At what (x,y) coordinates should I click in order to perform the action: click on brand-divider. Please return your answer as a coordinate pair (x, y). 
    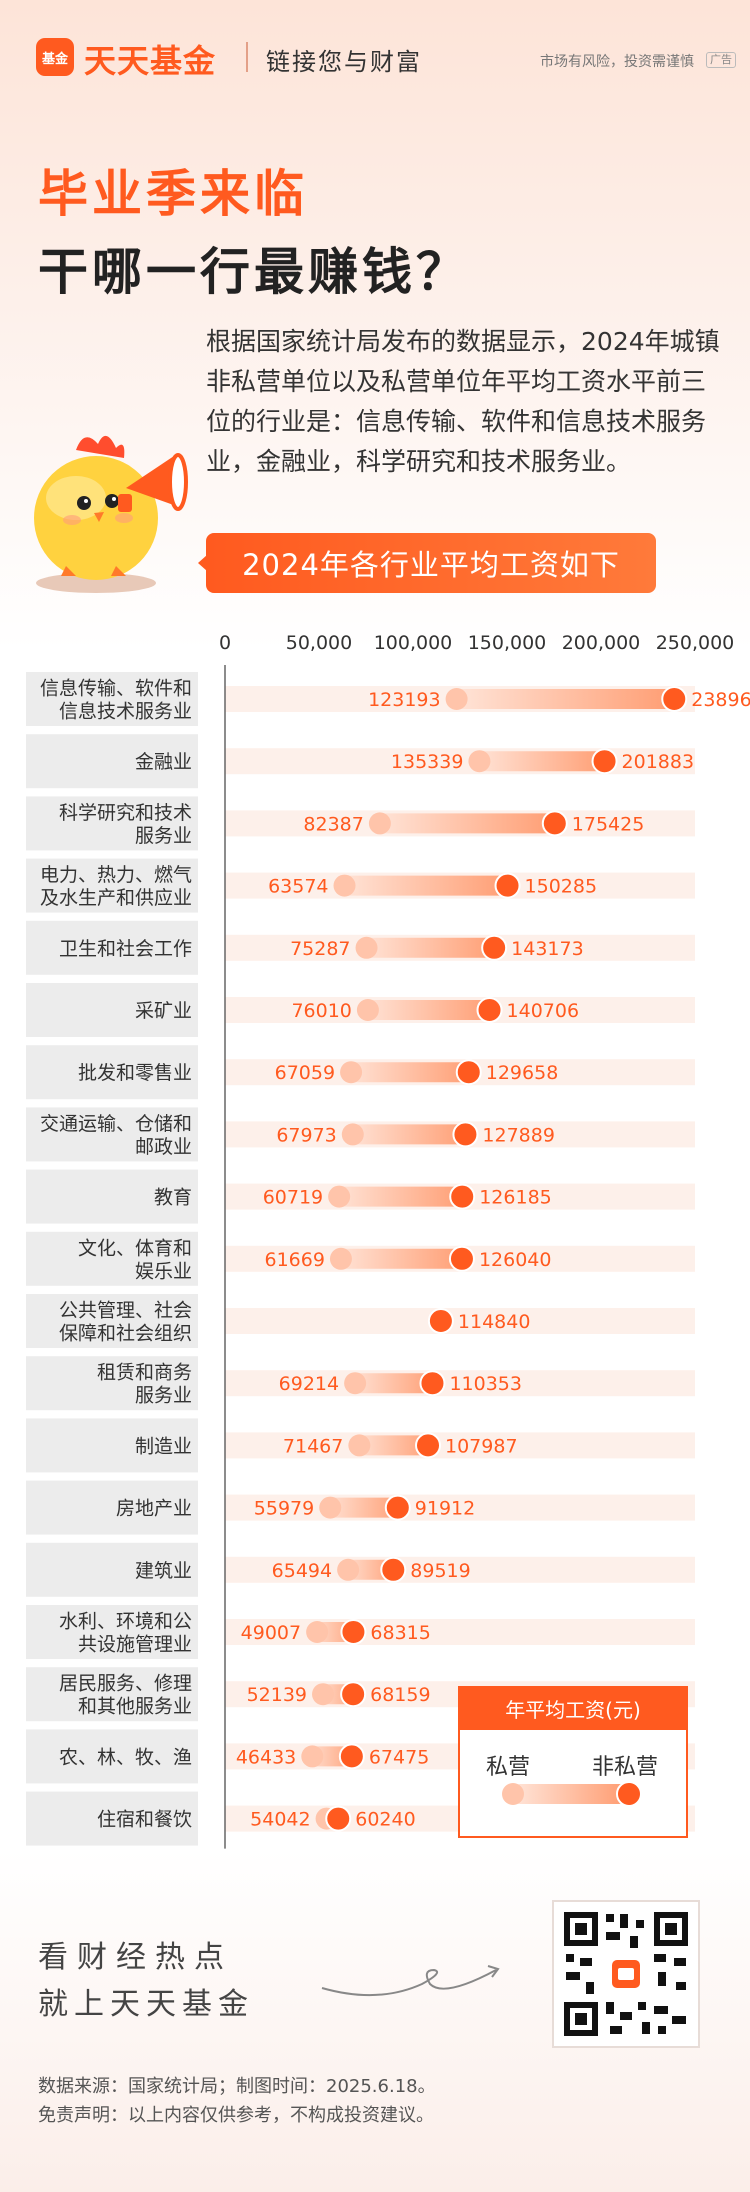
    Looking at the image, I should click on (247, 57).